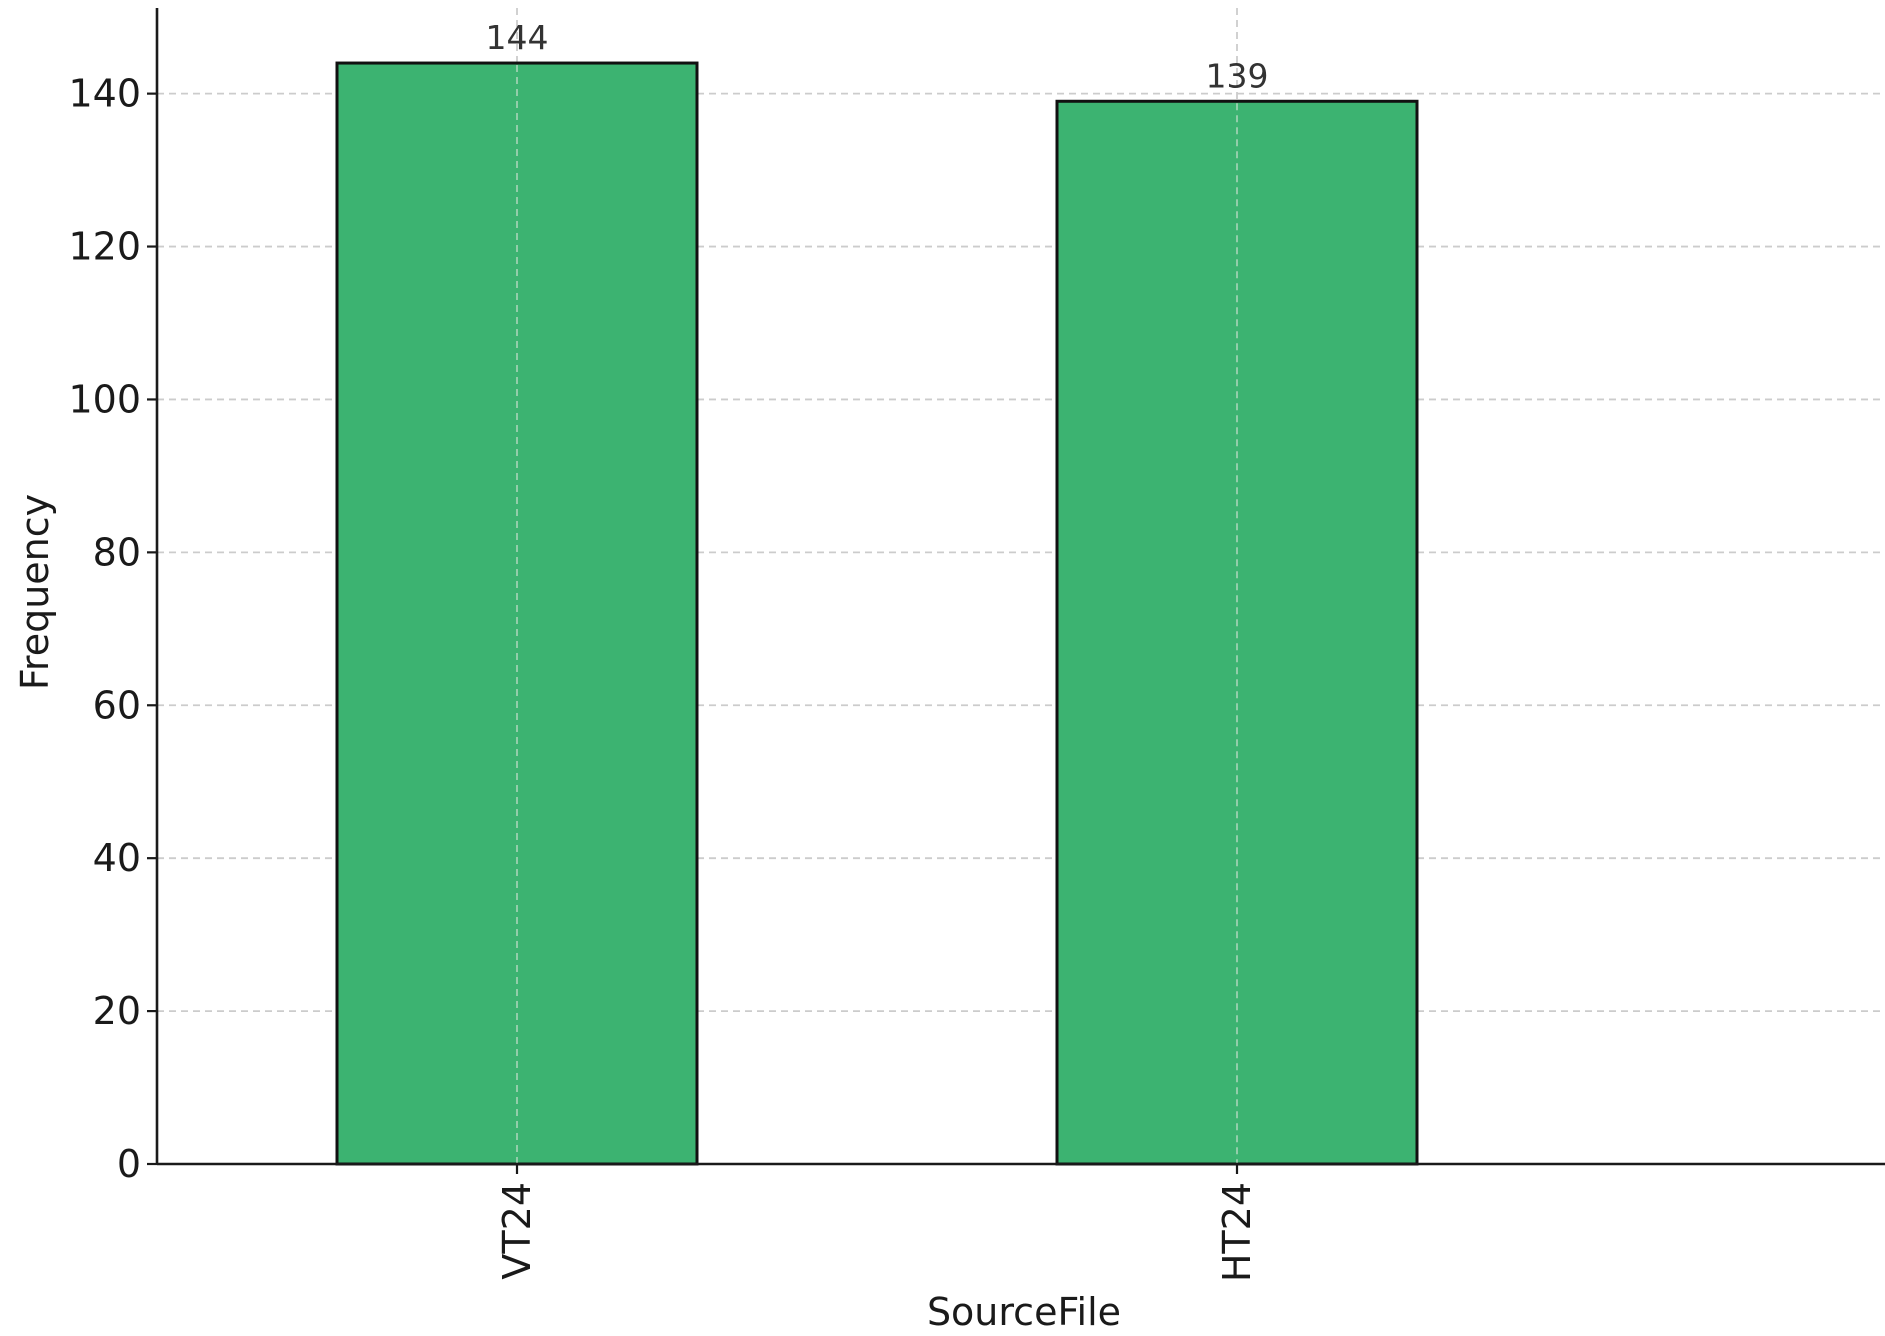 Image resolution: width=1885 pixels, height=1336 pixels. What do you see at coordinates (35, 592) in the screenshot?
I see `y-axis-title: Frequency` at bounding box center [35, 592].